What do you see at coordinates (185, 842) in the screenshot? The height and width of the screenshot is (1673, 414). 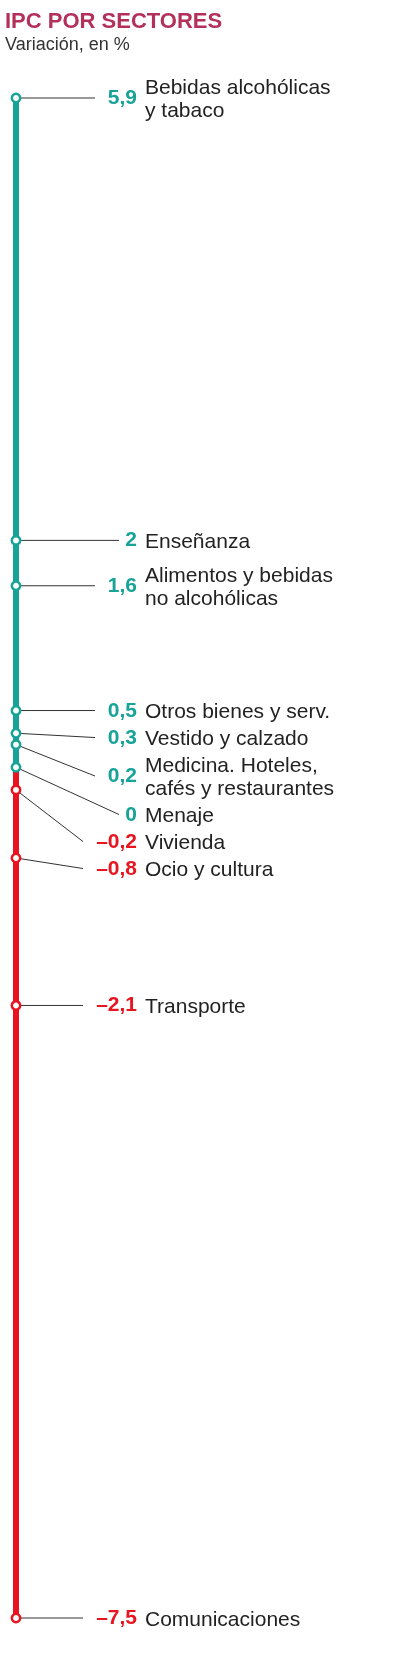 I see `category-label: Vivienda` at bounding box center [185, 842].